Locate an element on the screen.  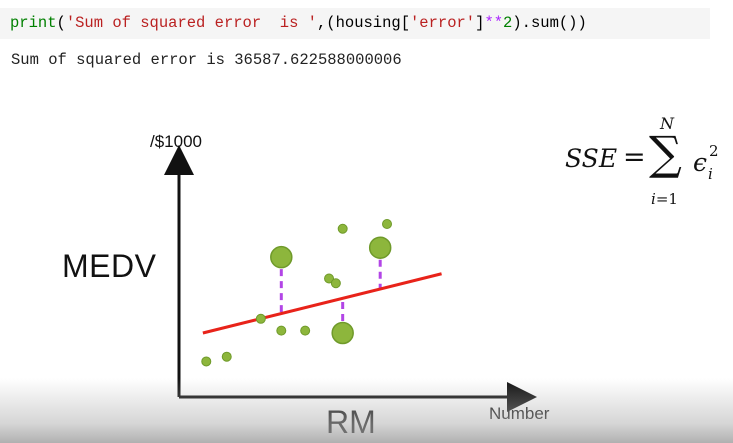
code-token: print is located at coordinates (33, 23).